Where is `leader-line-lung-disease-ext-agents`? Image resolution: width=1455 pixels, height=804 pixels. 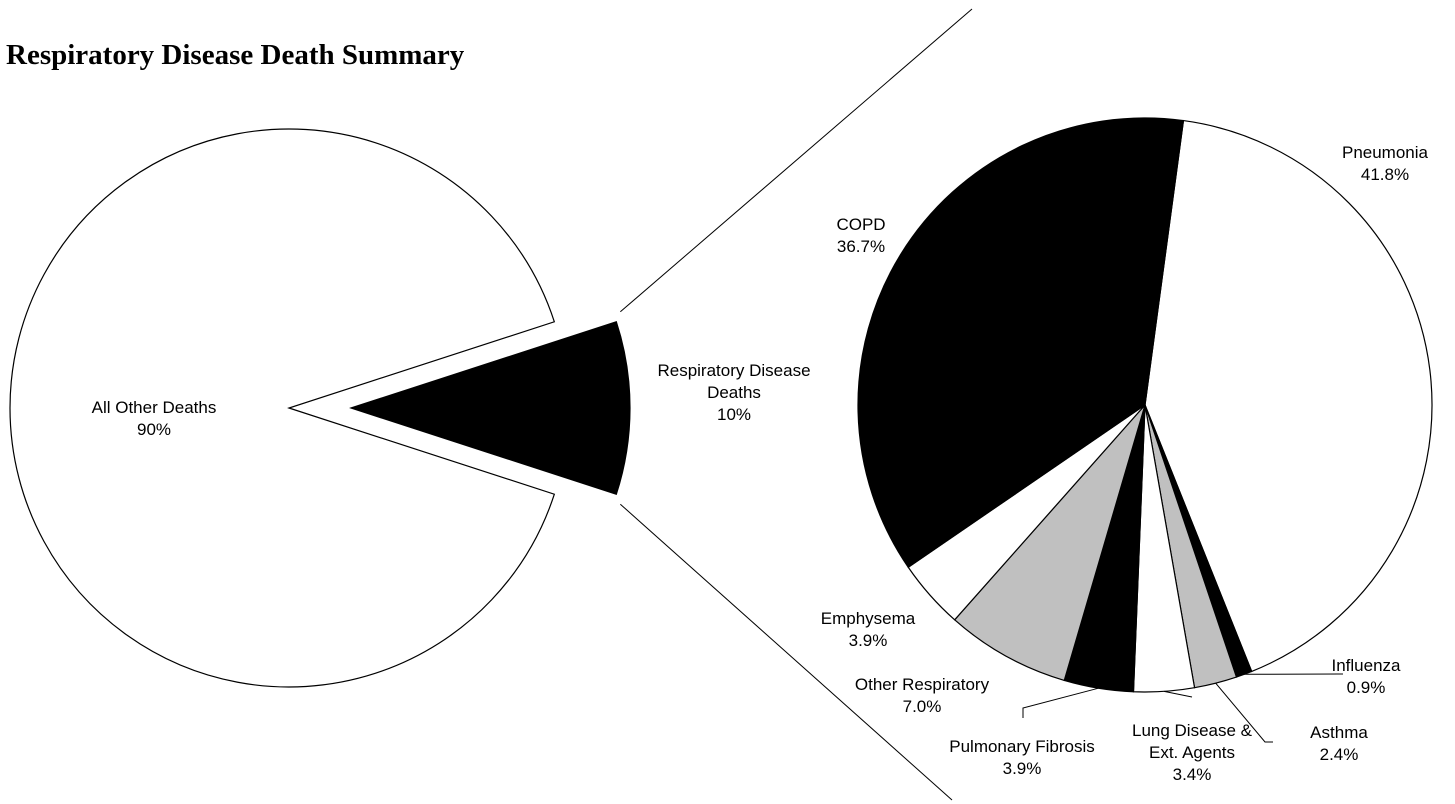 leader-line-lung-disease-ext-agents is located at coordinates (1178, 694).